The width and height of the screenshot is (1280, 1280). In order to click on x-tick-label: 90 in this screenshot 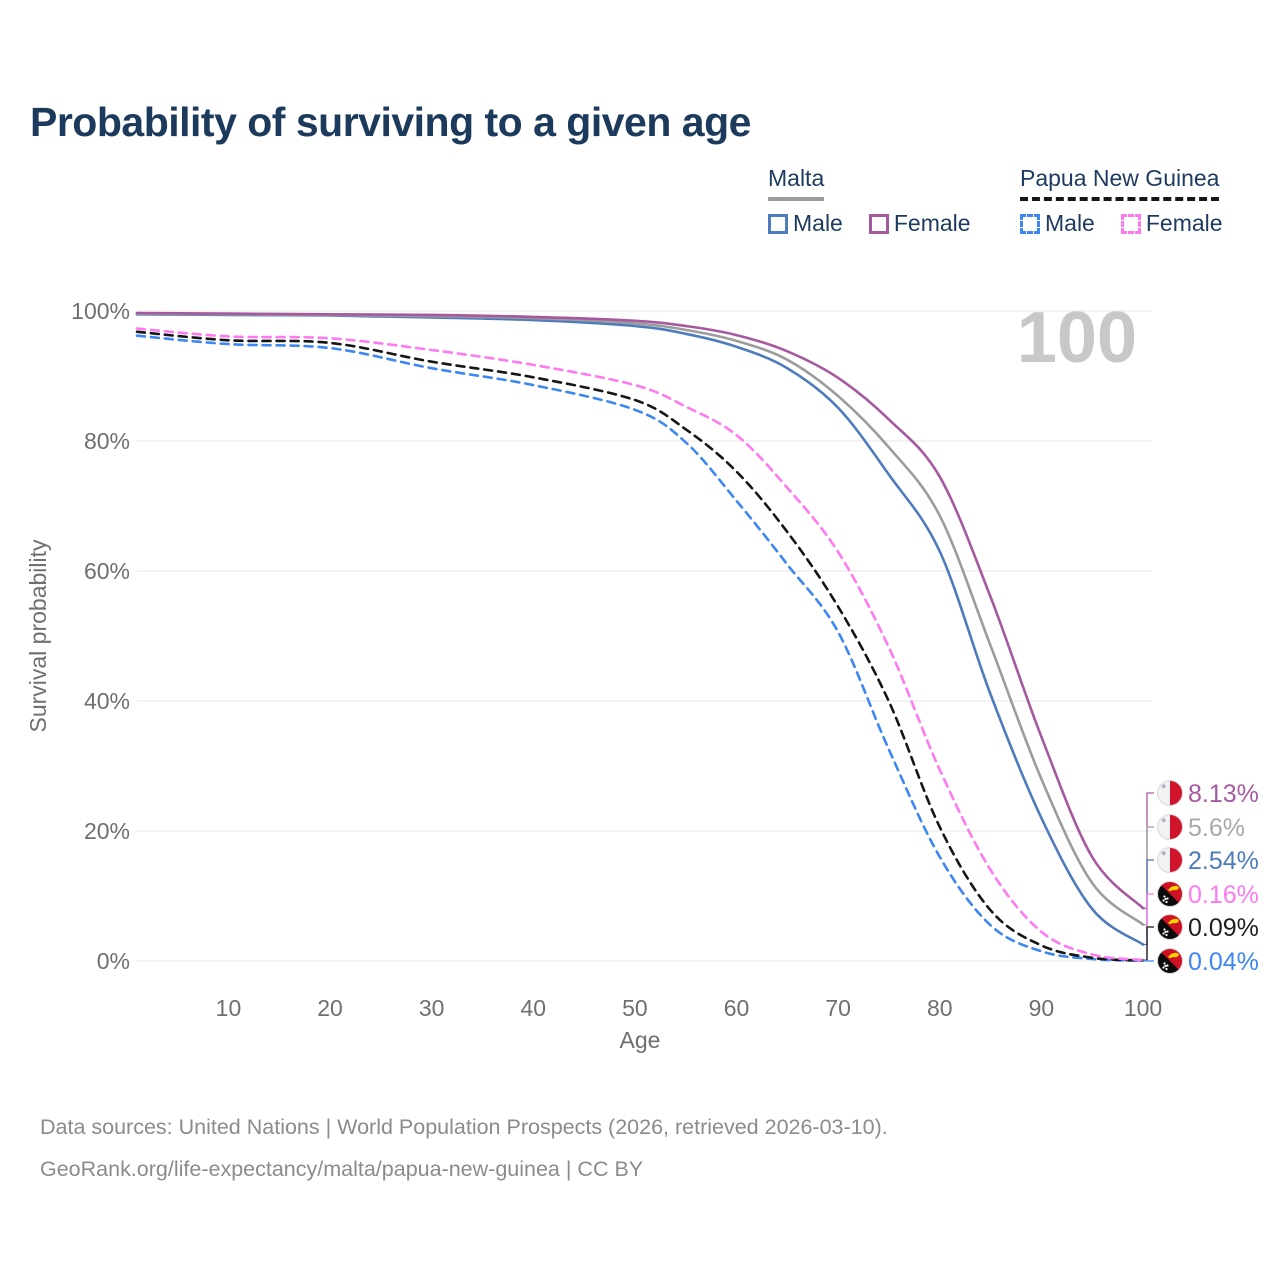, I will do `click(1042, 1008)`.